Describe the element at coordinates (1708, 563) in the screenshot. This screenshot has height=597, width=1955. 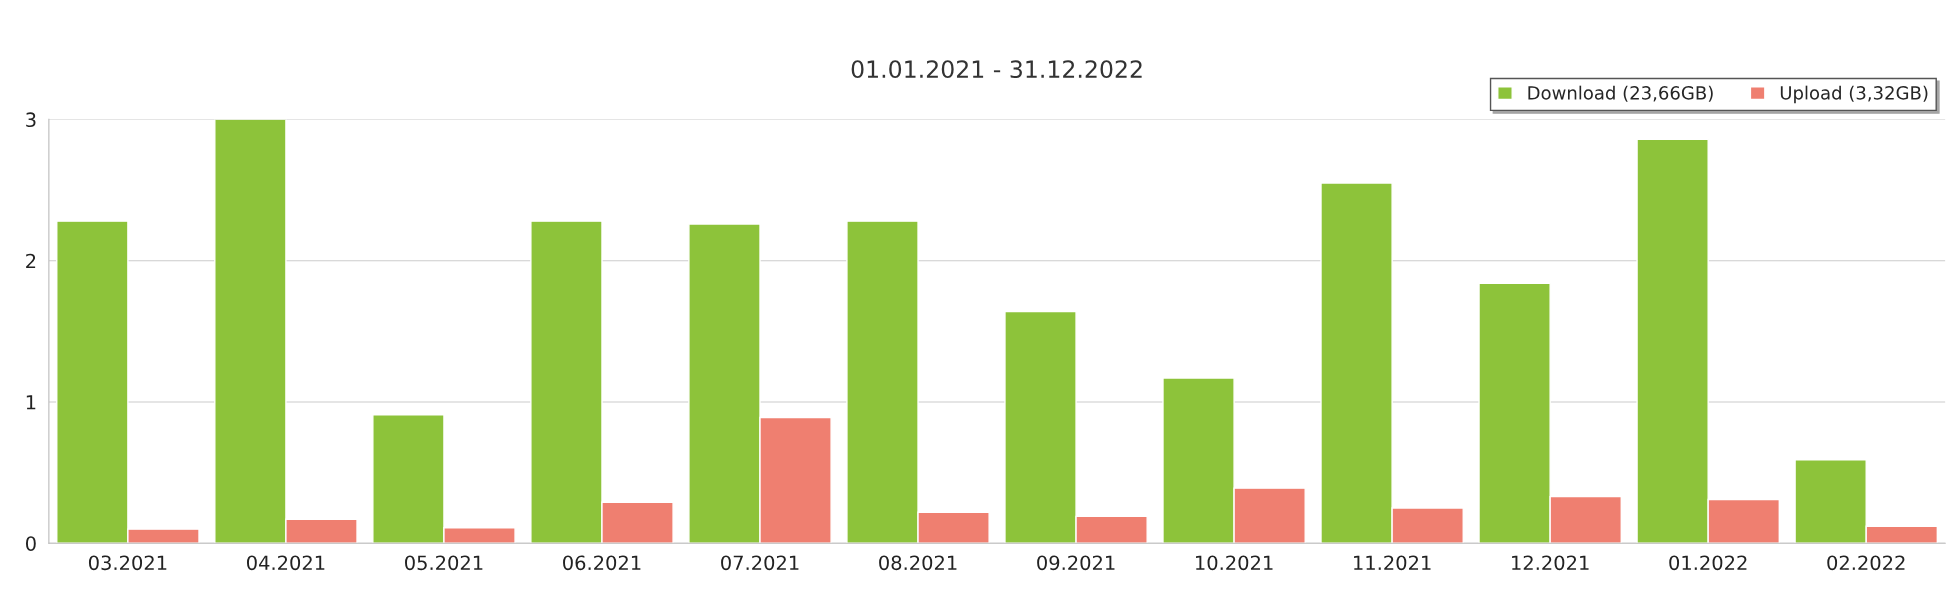
I see `x-tick-label: 01.2022` at that location.